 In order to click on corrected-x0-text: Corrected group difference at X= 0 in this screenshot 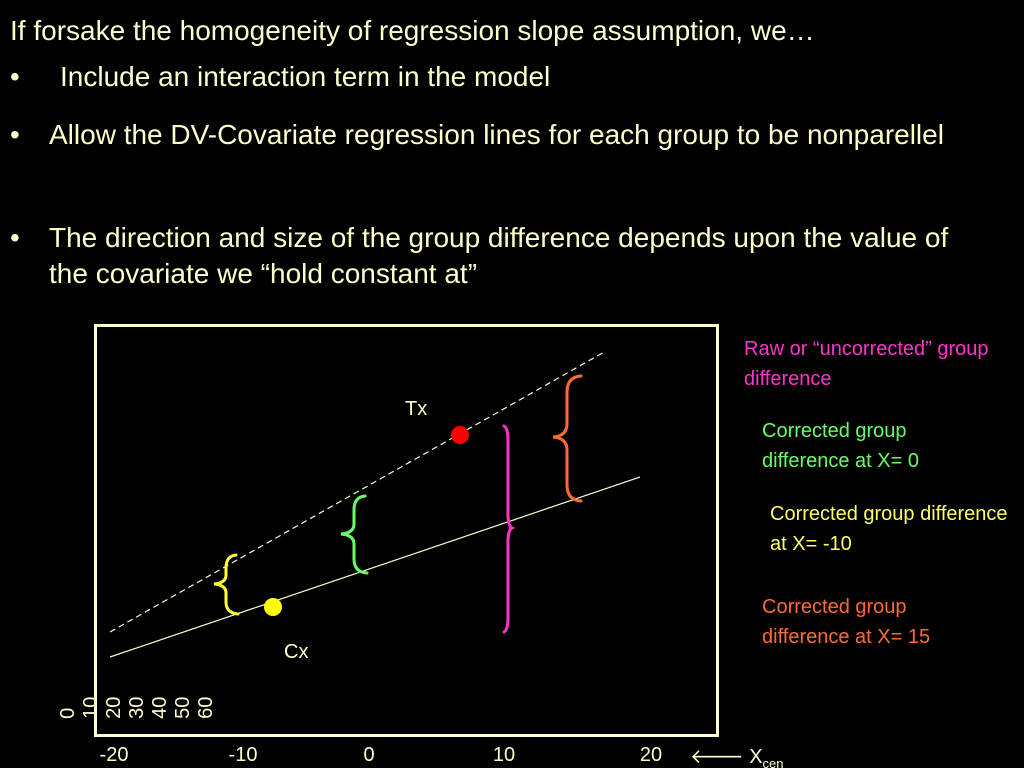, I will do `click(840, 446)`.